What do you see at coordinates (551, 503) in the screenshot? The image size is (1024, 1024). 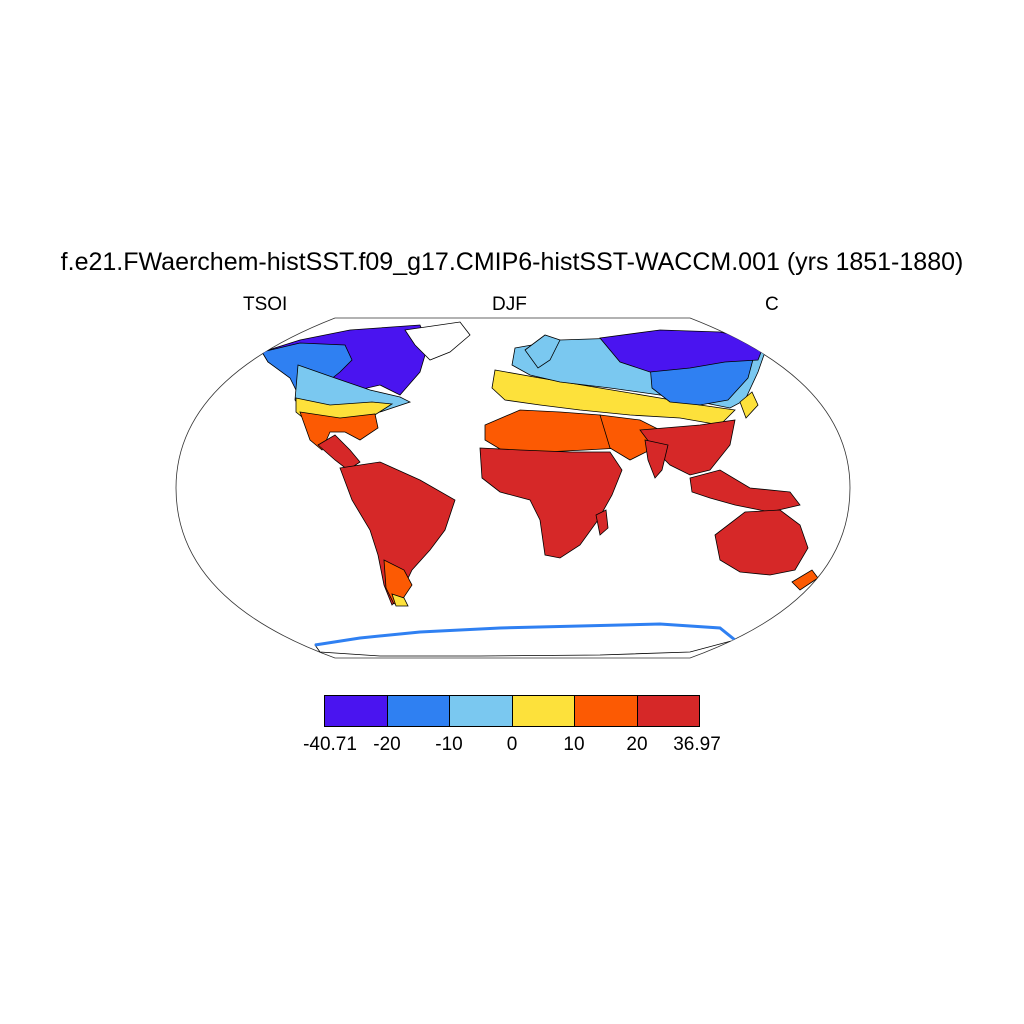 I see `africa` at bounding box center [551, 503].